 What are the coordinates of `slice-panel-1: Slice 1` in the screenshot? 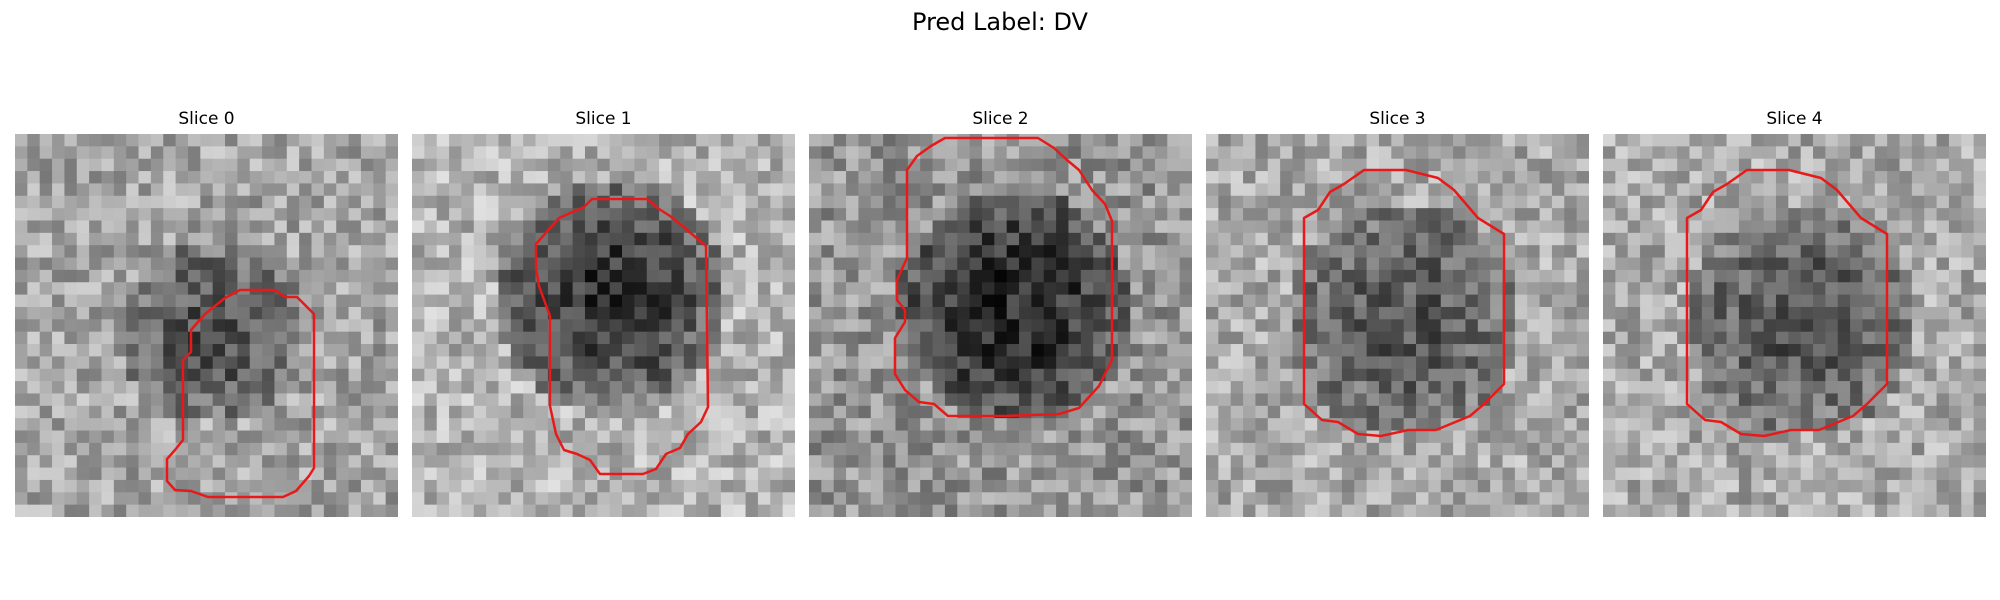 It's located at (603, 312).